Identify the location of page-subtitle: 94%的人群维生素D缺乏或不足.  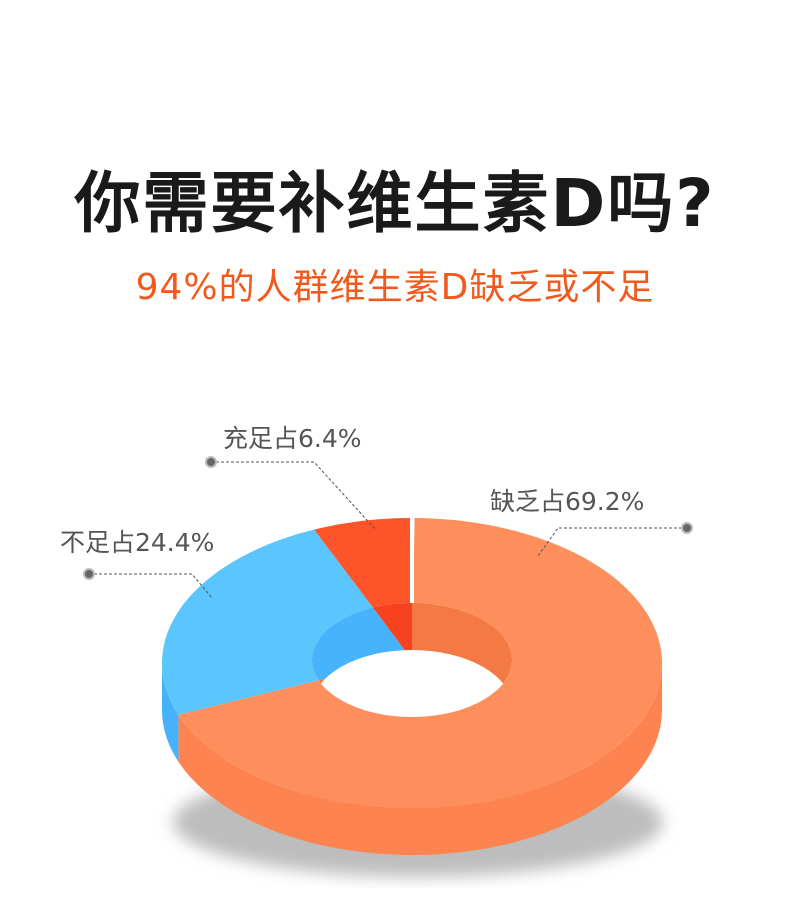
(395, 287).